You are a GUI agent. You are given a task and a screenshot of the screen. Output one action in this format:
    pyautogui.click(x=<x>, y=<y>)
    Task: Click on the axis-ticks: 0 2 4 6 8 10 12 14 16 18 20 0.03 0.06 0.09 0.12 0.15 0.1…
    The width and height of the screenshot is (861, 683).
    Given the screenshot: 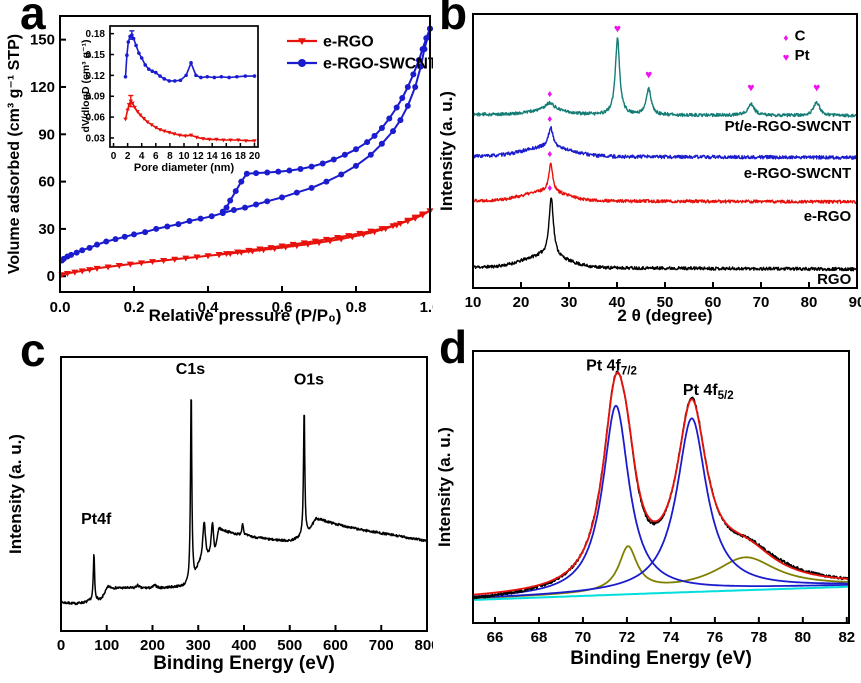 What is the action you would take?
    pyautogui.click(x=173, y=95)
    